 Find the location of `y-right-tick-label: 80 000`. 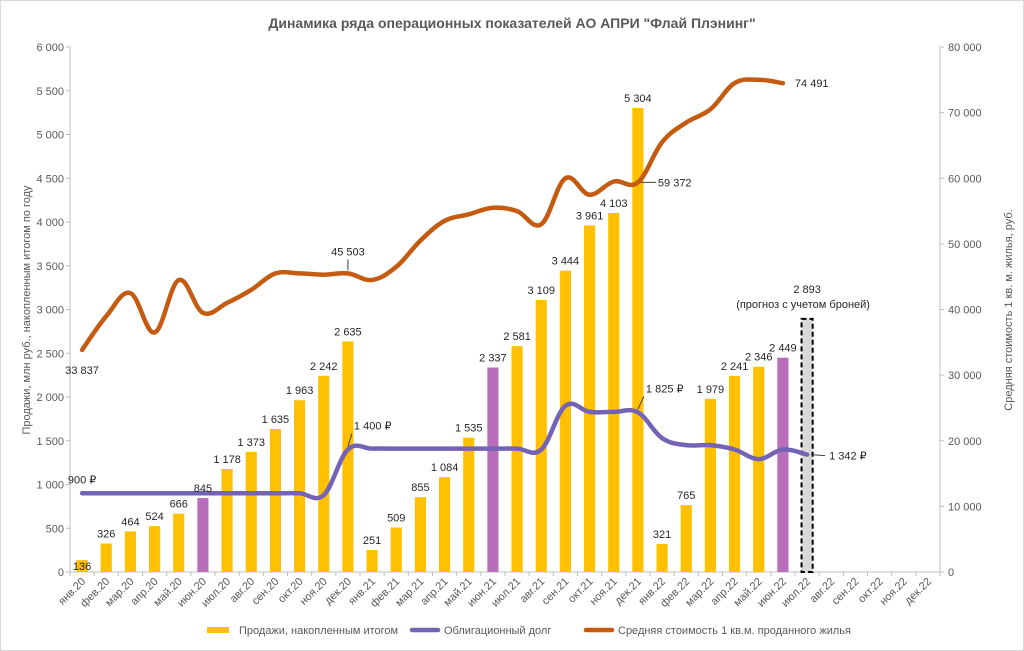

y-right-tick-label: 80 000 is located at coordinates (965, 48).